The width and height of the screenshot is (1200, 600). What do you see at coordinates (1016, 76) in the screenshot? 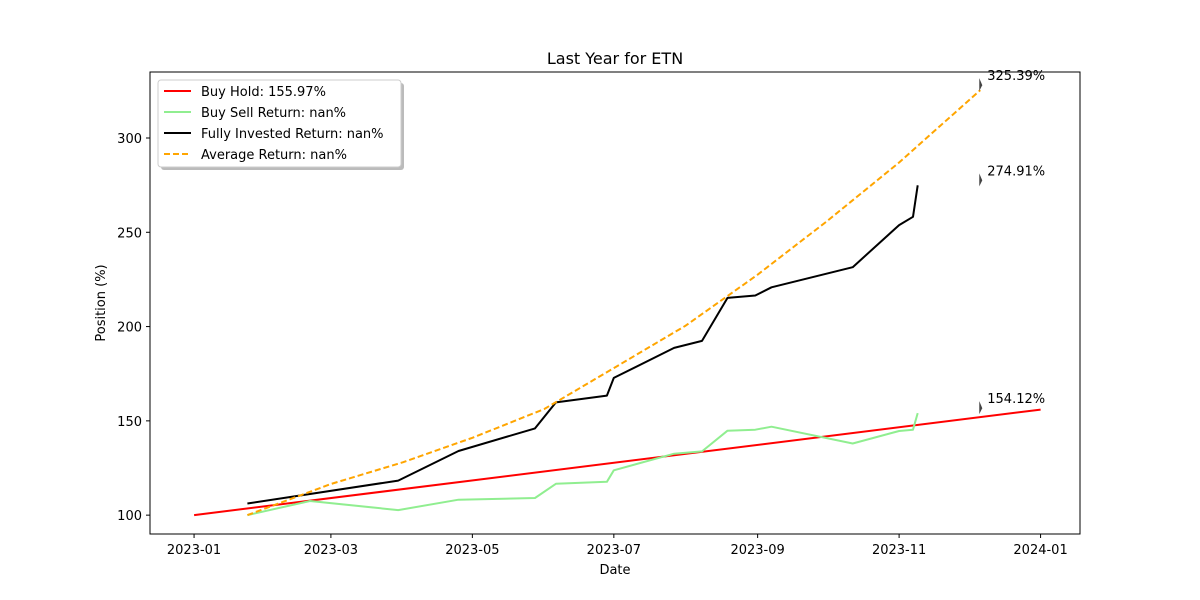
I see `annotation-label: 325.39%` at bounding box center [1016, 76].